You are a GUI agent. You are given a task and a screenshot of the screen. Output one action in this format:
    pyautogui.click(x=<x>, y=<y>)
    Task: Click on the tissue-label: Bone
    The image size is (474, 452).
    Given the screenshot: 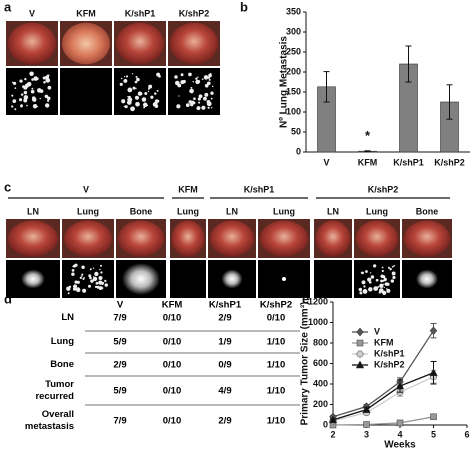 What is the action you would take?
    pyautogui.click(x=141, y=211)
    